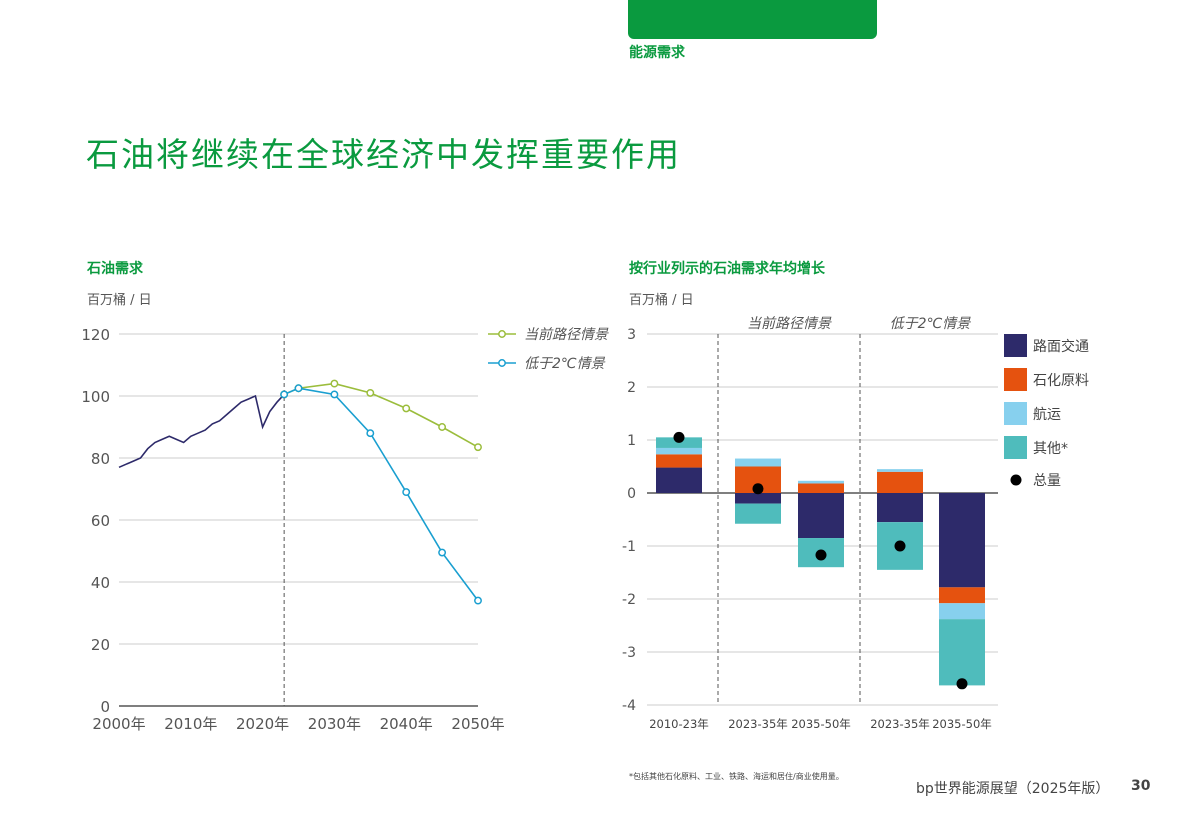 The image size is (1190, 839). I want to click on x-tick-label: 2010年, so click(190, 724).